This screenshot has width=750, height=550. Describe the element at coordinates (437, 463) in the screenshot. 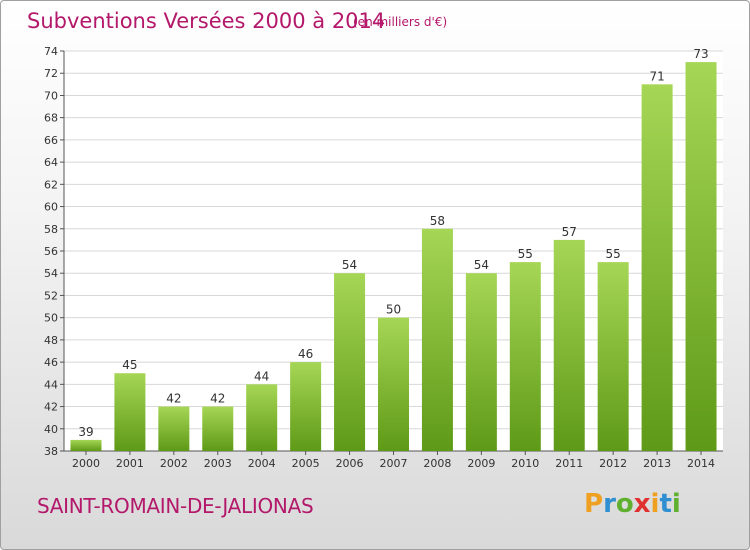

I see `x-tick-label: 2008` at that location.